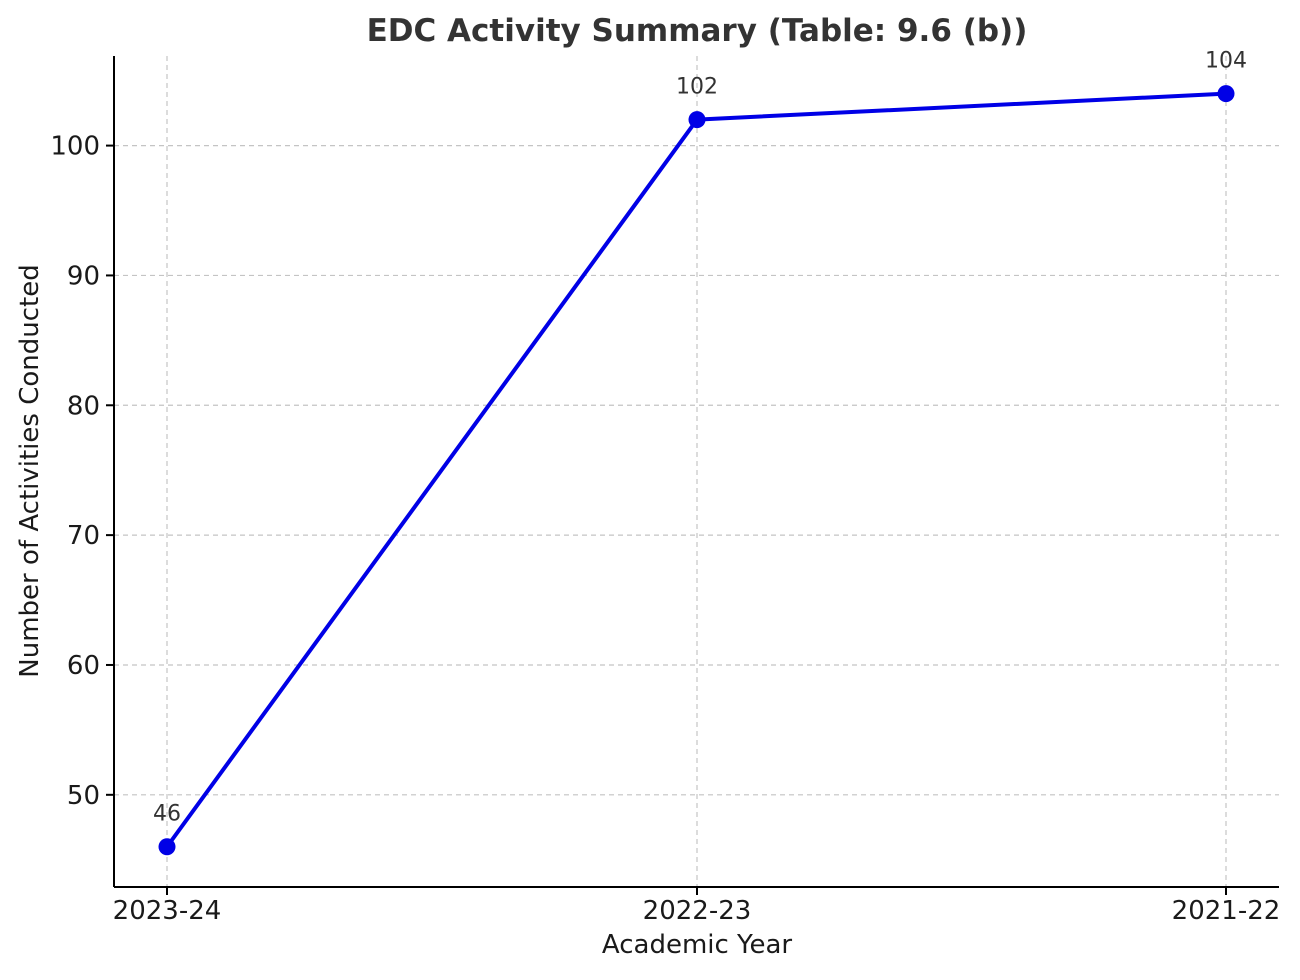  I want to click on x-axis-ticks: 2023-24 2022-23 2021-22, so click(697, 906).